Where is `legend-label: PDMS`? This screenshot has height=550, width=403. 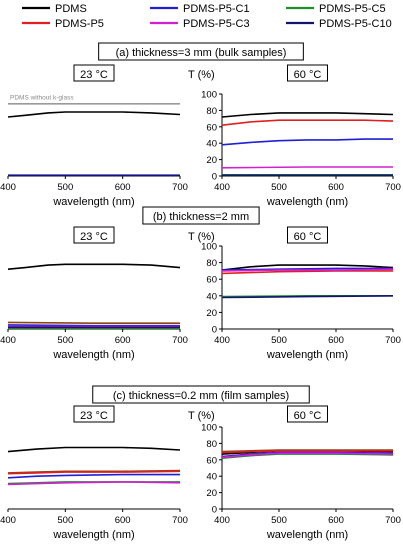
legend-label: PDMS is located at coordinates (71, 9).